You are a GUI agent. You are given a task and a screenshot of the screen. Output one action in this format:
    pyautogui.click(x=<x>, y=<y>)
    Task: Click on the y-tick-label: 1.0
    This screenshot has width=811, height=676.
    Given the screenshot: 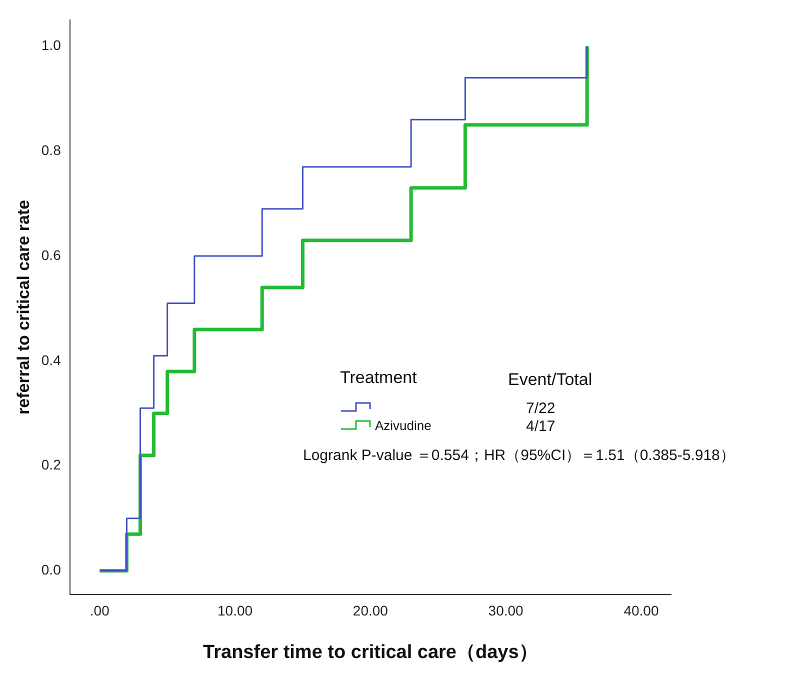 What is the action you would take?
    pyautogui.click(x=51, y=45)
    